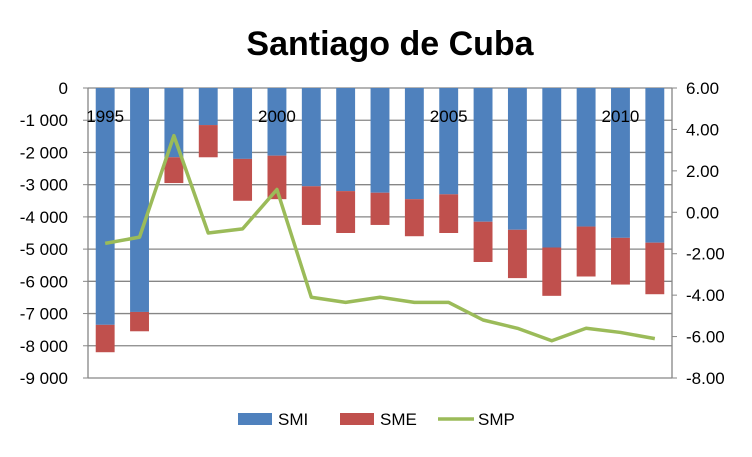 Image resolution: width=752 pixels, height=457 pixels. What do you see at coordinates (702, 129) in the screenshot?
I see `right-tick-label: 4.00` at bounding box center [702, 129].